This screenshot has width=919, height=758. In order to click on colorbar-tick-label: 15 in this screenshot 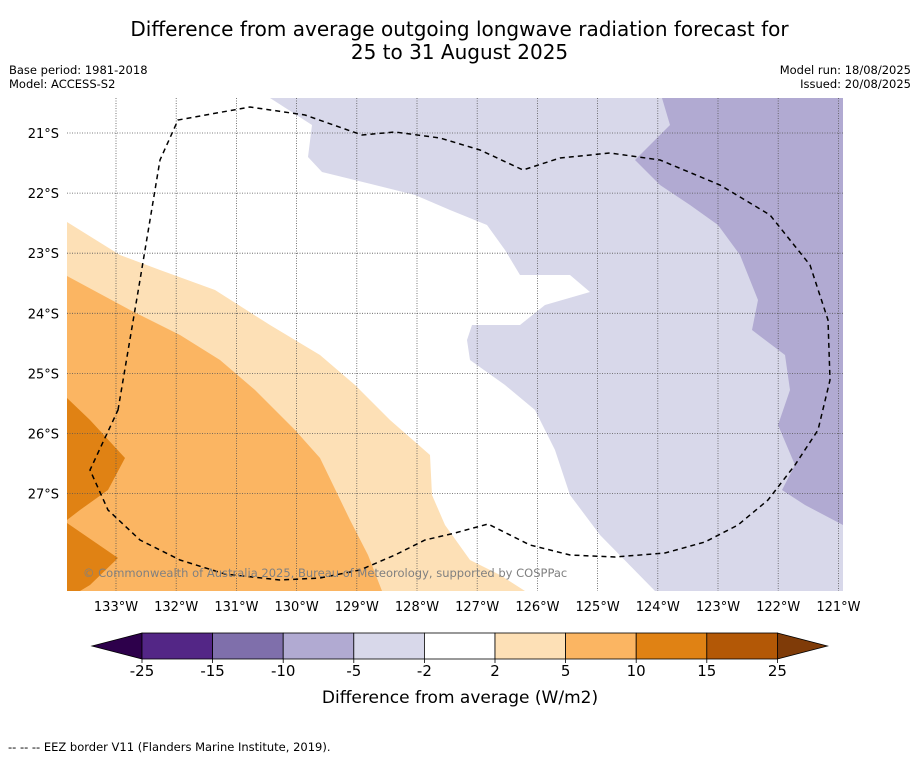, I will do `click(706, 671)`.